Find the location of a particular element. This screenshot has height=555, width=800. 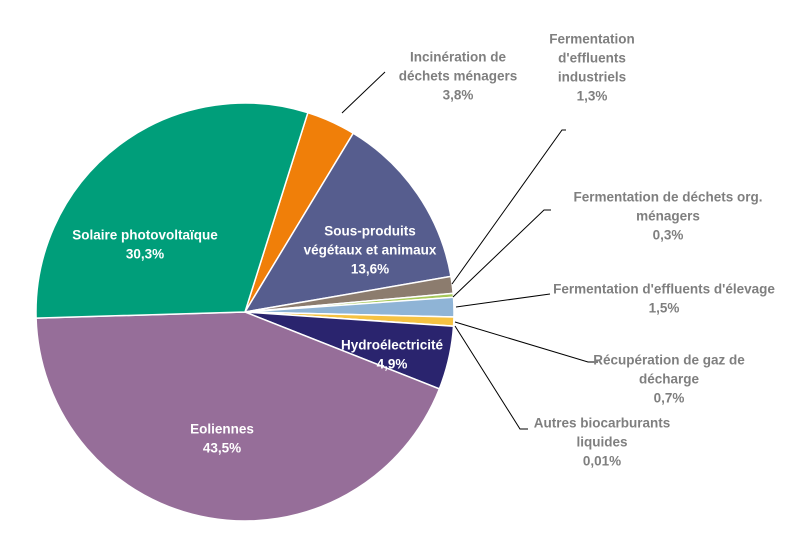

slice-value-fermentation-industriels: 1,3% is located at coordinates (592, 96).